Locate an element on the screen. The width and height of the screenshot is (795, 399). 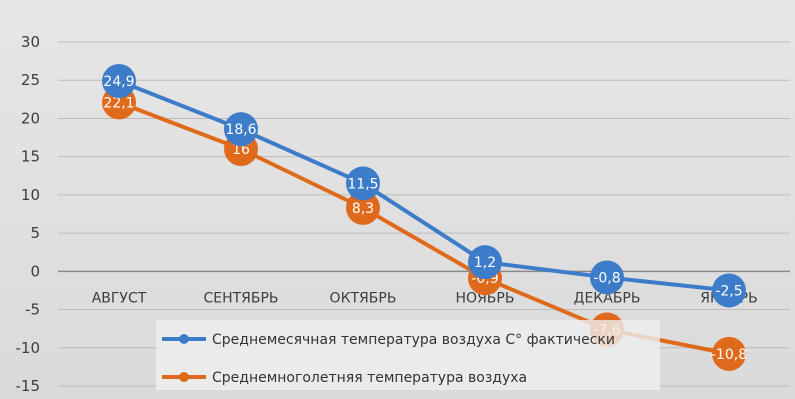
data-label: 18,6 is located at coordinates (240, 130).